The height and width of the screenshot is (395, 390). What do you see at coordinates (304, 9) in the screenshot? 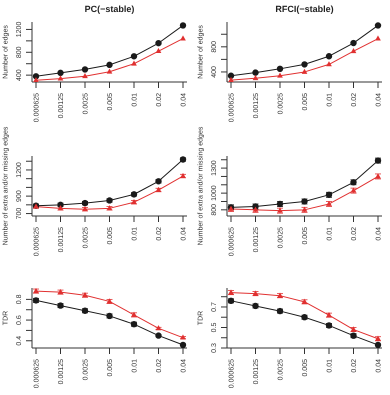
I see `chart-title: RFCI(−stable)` at bounding box center [304, 9].